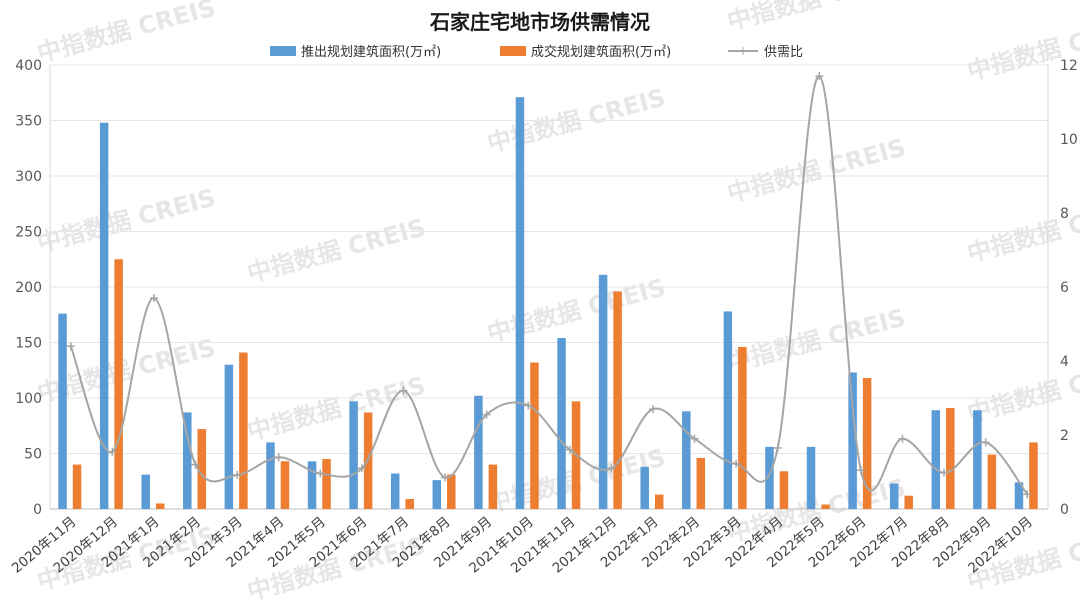 This screenshot has height=601, width=1080. I want to click on legend-swatch-supply, so click(283, 51).